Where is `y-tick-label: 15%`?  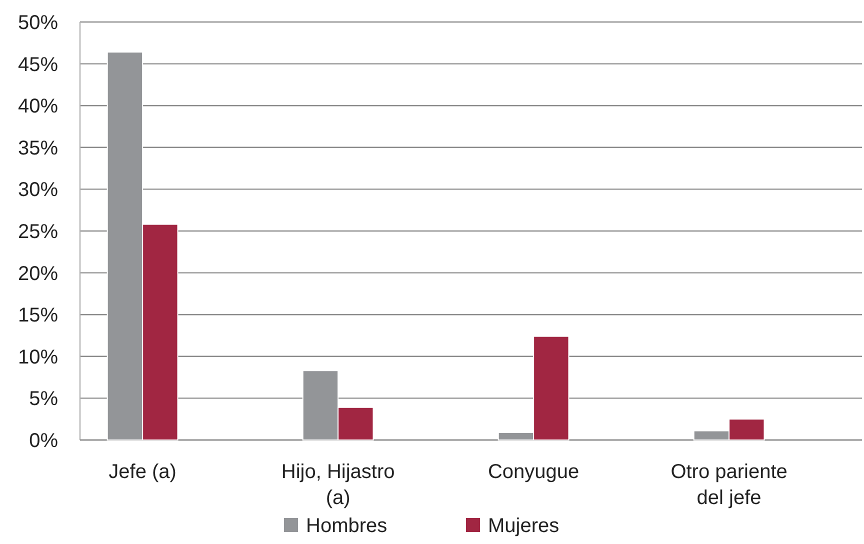 y-tick-label: 15% is located at coordinates (38, 315).